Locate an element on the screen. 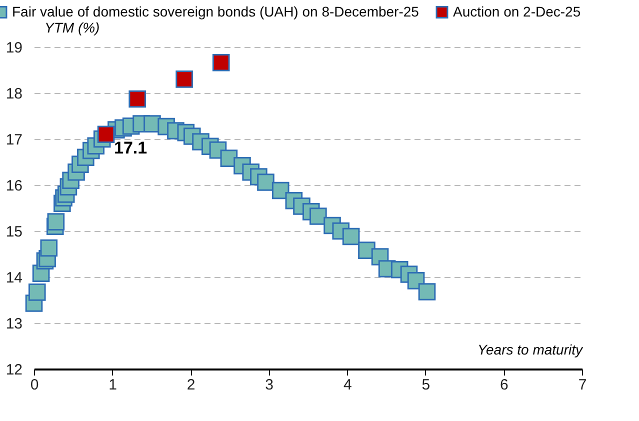  y-tick-label: 19 is located at coordinates (14, 48).